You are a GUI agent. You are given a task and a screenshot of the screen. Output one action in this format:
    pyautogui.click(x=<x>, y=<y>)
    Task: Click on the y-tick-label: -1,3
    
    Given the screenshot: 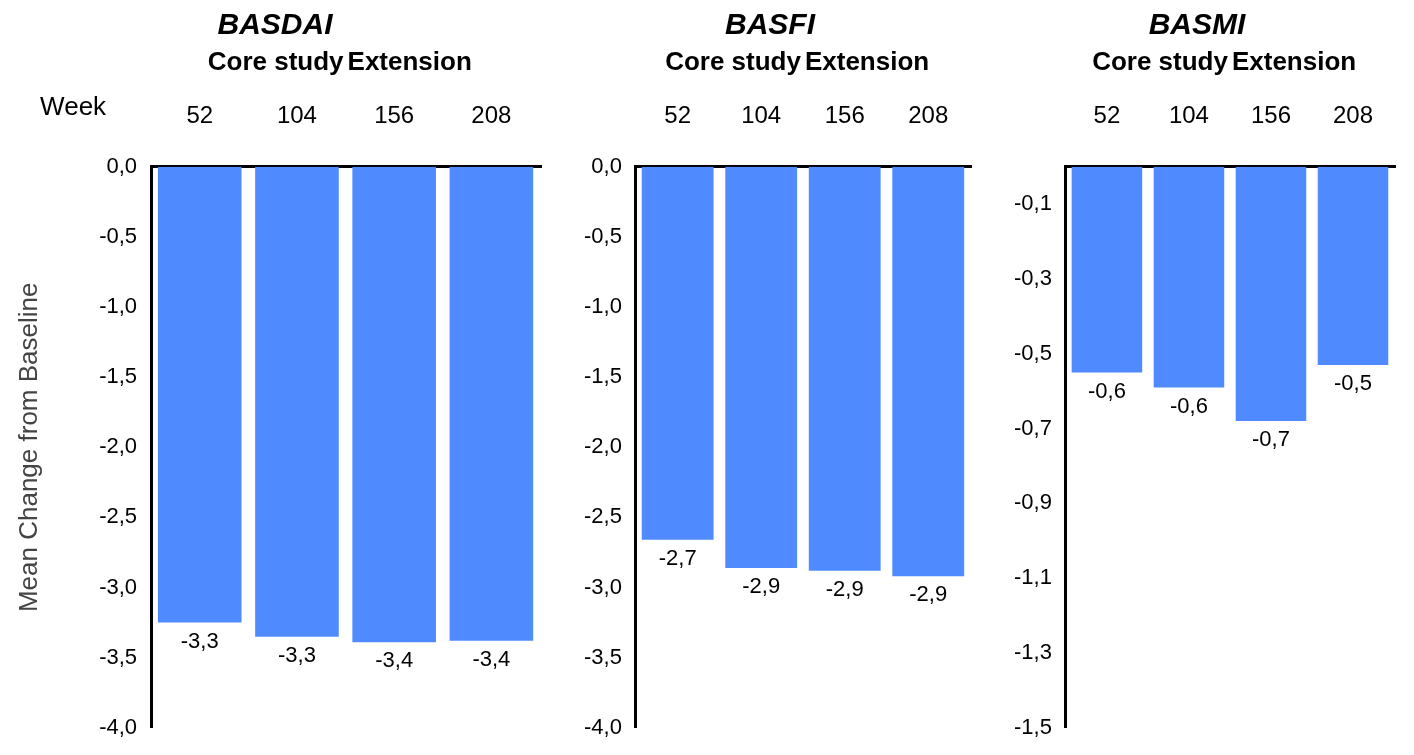 What is the action you would take?
    pyautogui.click(x=1032, y=652)
    